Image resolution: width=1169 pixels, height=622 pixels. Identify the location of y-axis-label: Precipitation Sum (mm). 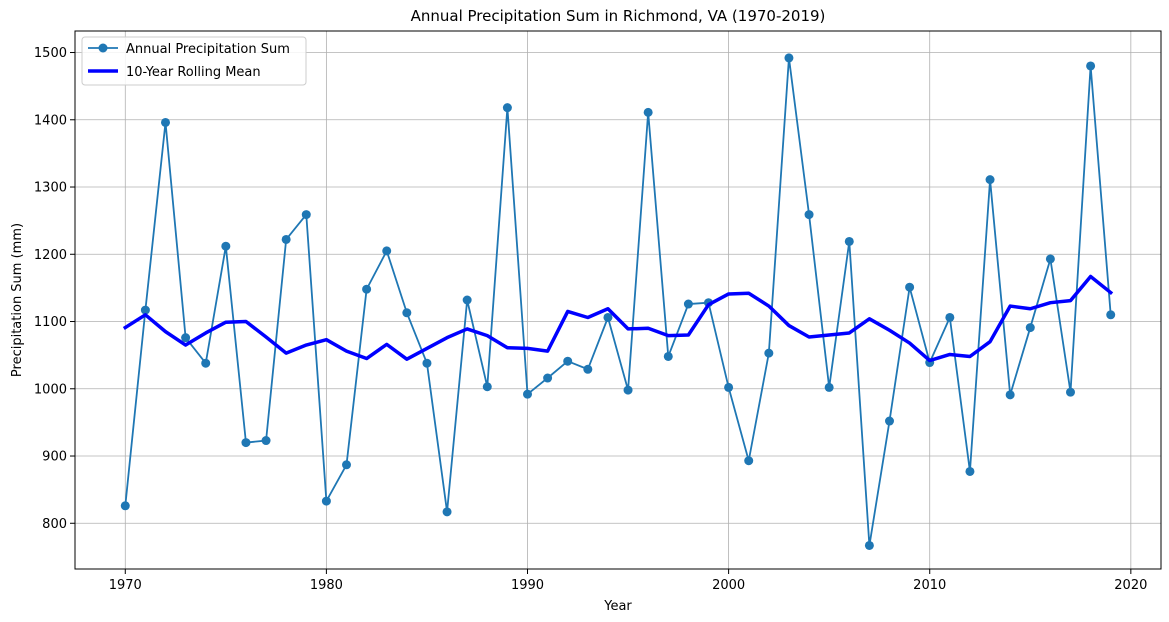
(17, 300).